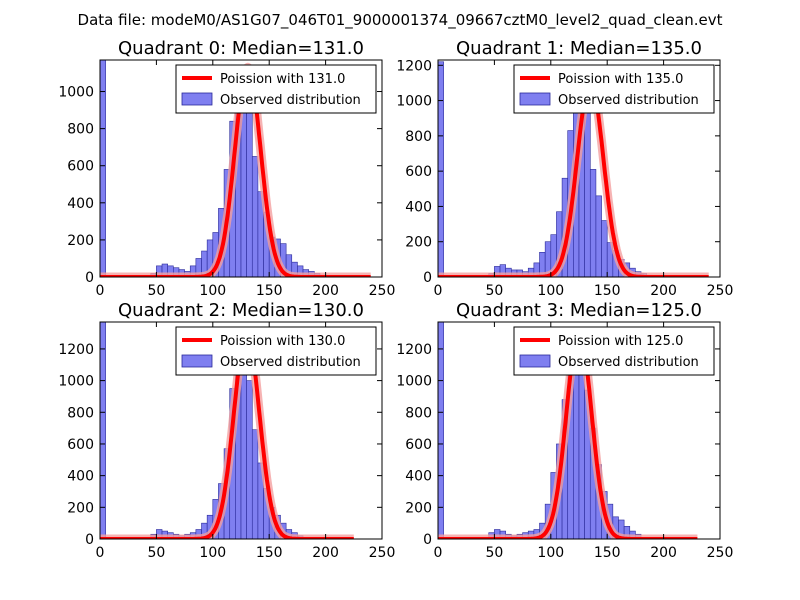  Describe the element at coordinates (620, 79) in the screenshot. I see `legend-poisson-label: Poission with 135.0` at that location.